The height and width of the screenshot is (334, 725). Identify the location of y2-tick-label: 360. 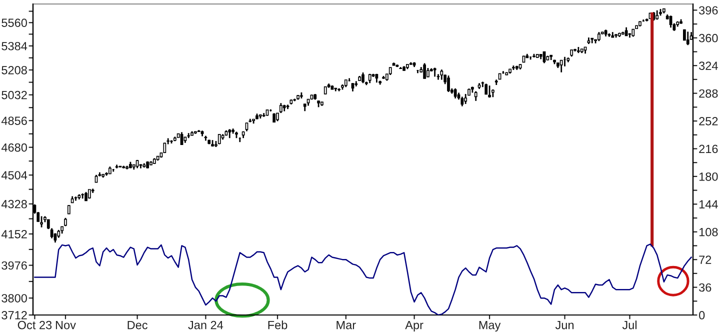
(708, 38).